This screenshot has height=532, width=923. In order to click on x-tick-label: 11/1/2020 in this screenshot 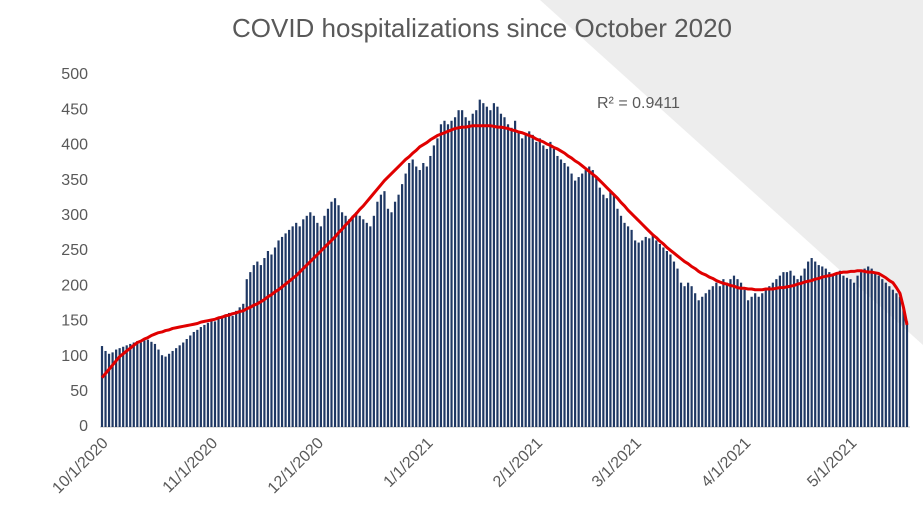, I will do `click(191, 466)`.